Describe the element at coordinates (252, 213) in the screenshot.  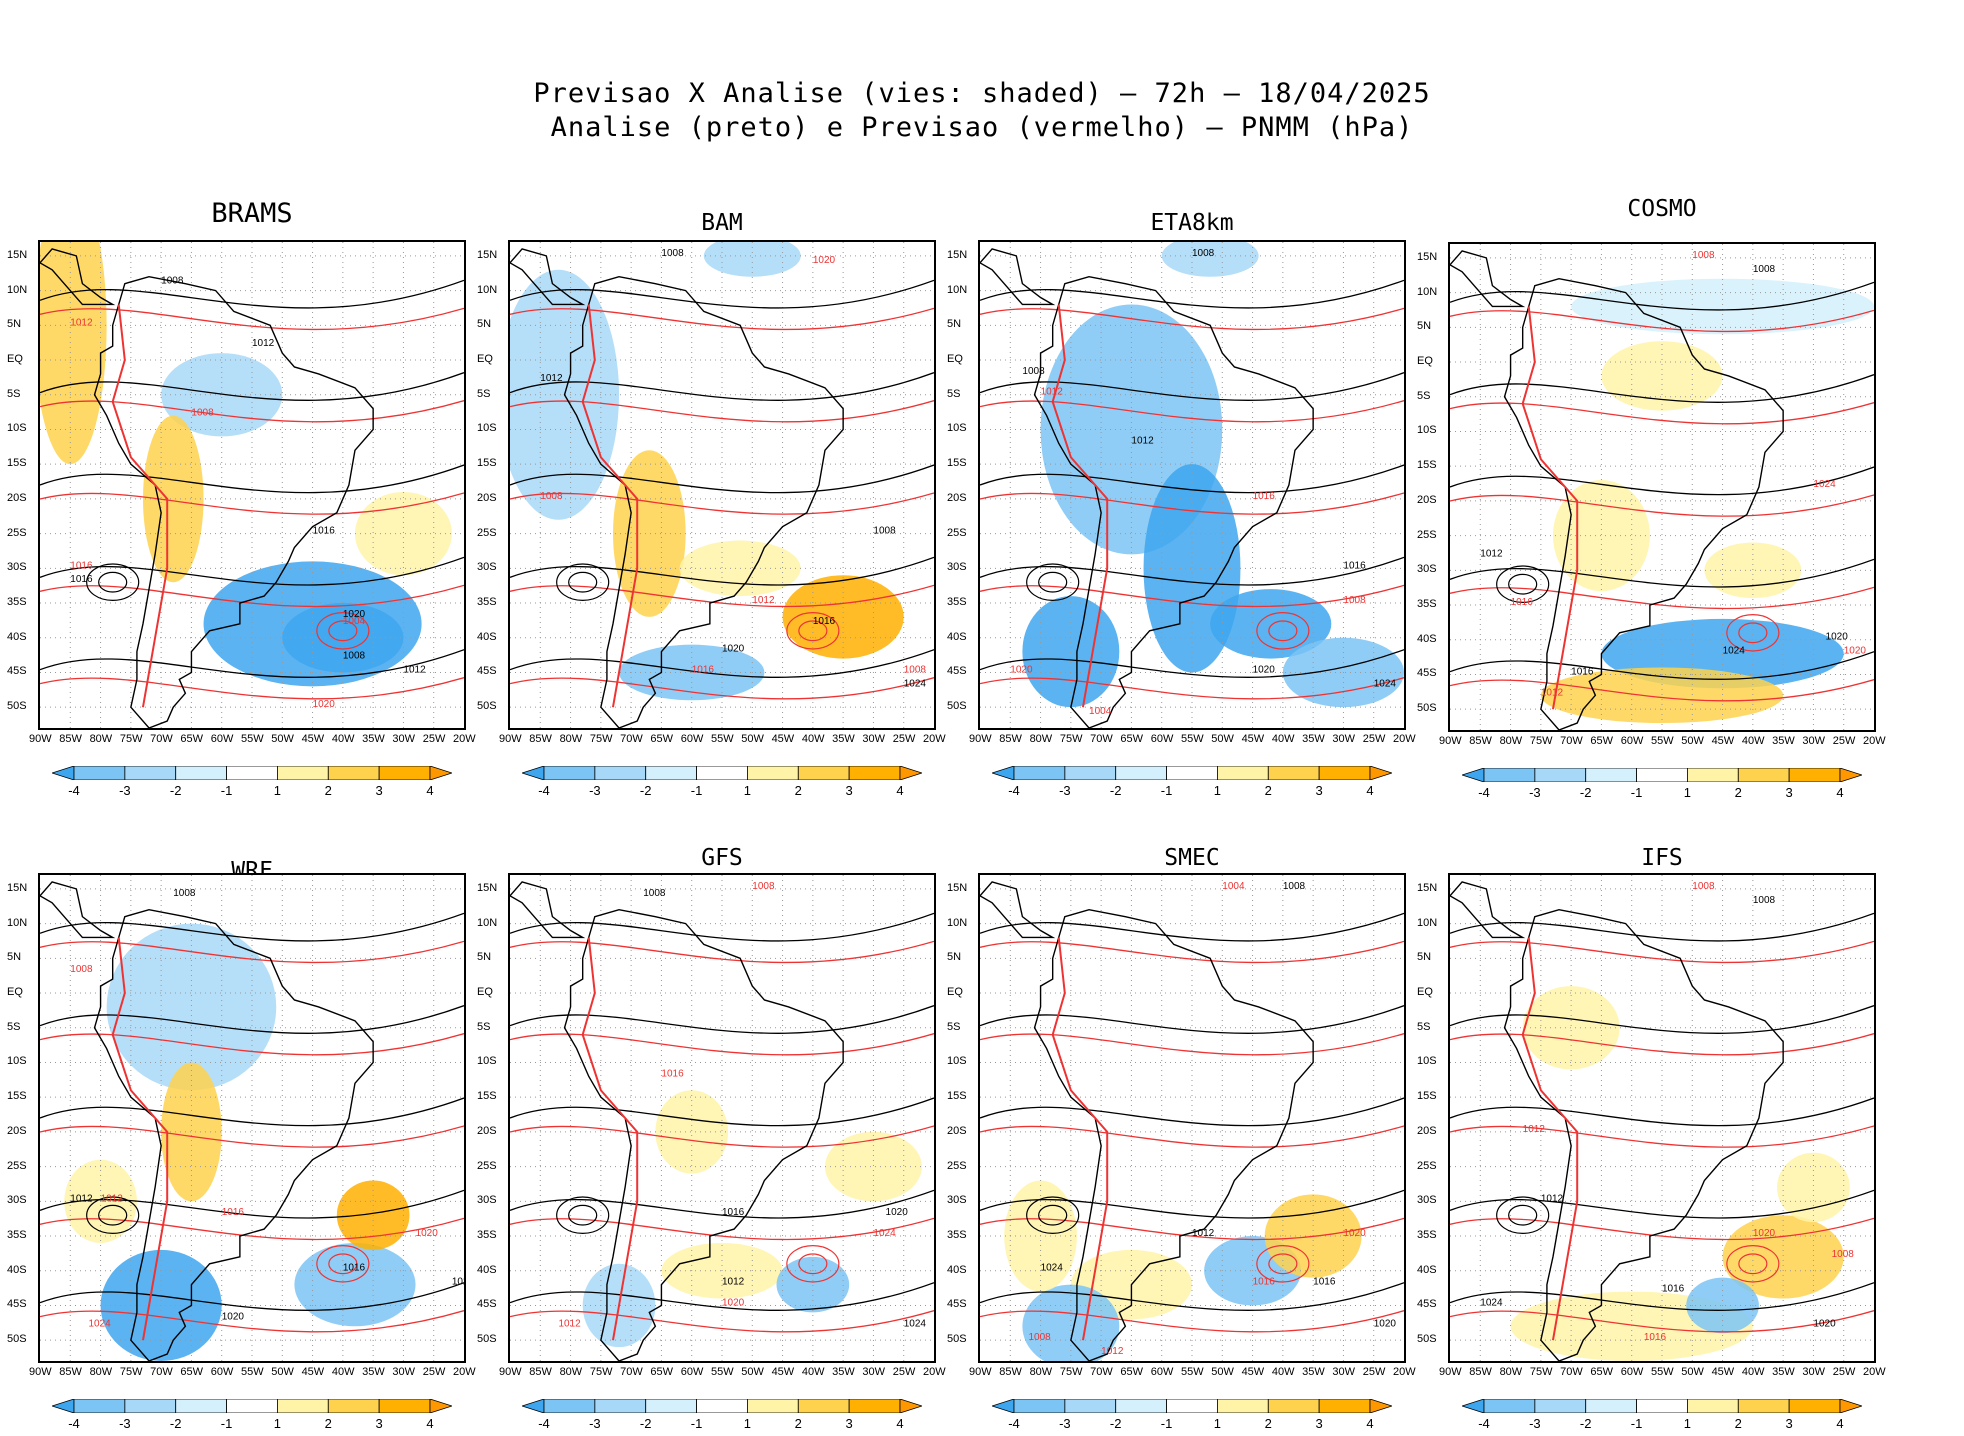
I see `panel-title: BRAMS` at that location.